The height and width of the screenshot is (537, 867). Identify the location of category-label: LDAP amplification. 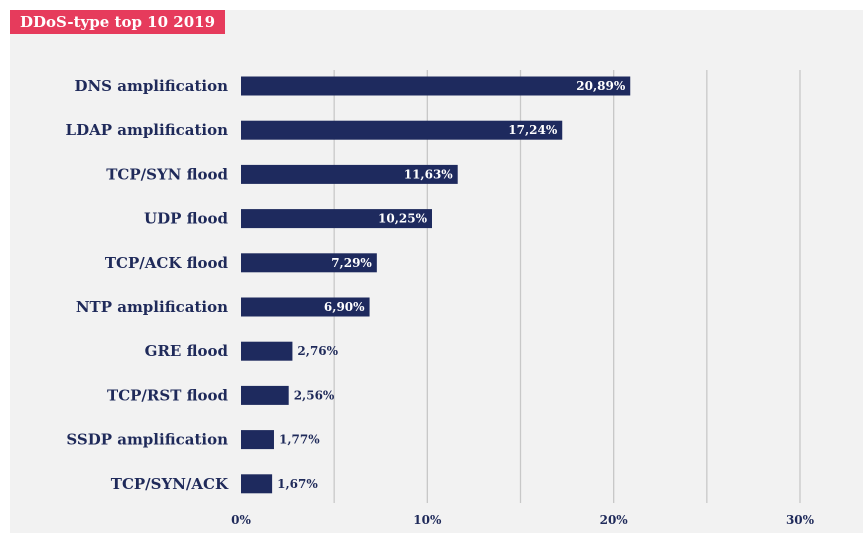
(147, 130).